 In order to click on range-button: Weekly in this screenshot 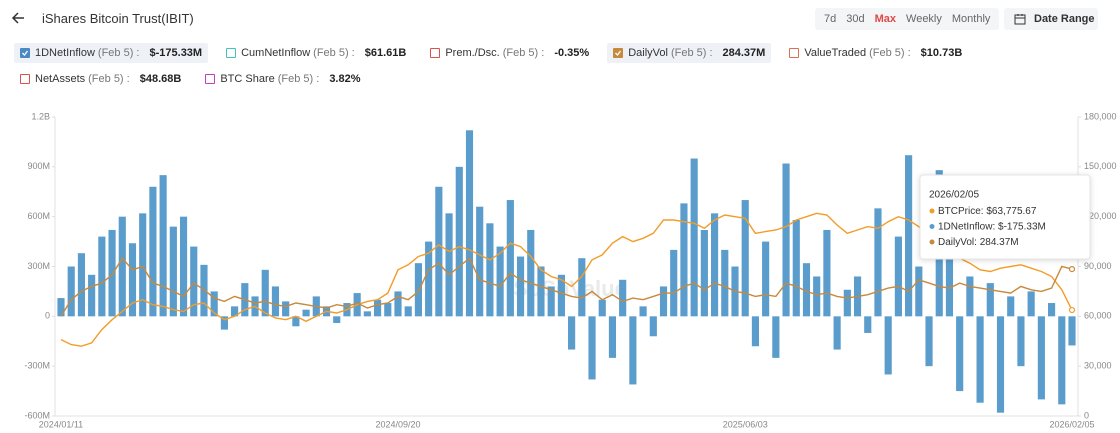, I will do `click(924, 19)`.